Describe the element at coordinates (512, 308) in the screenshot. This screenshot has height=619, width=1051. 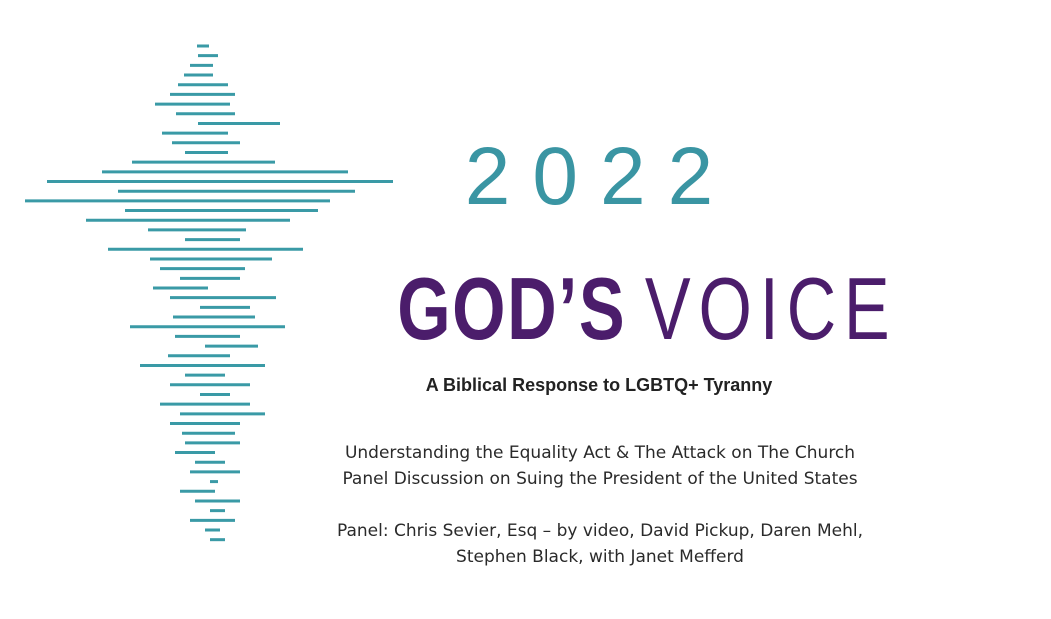
I see `title-bold: GOD’S` at that location.